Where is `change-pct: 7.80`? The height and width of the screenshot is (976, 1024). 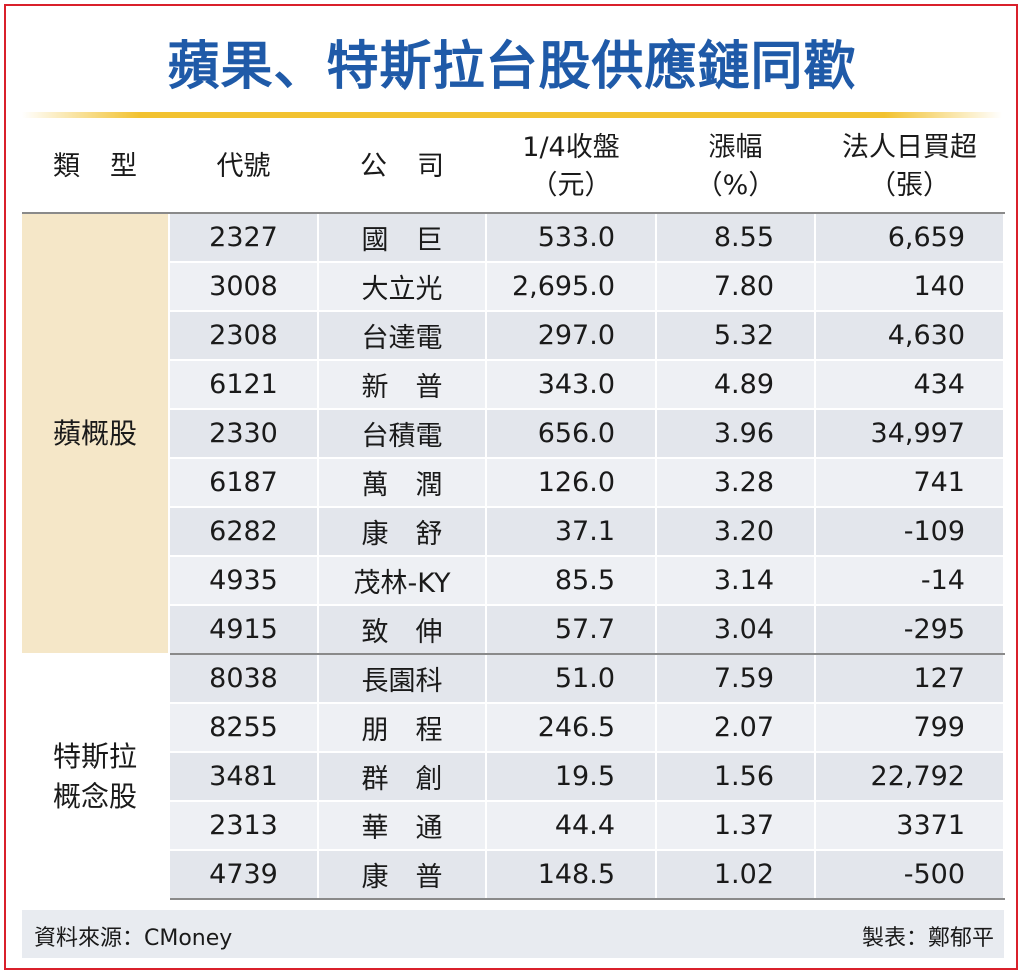 change-pct: 7.80 is located at coordinates (736, 287).